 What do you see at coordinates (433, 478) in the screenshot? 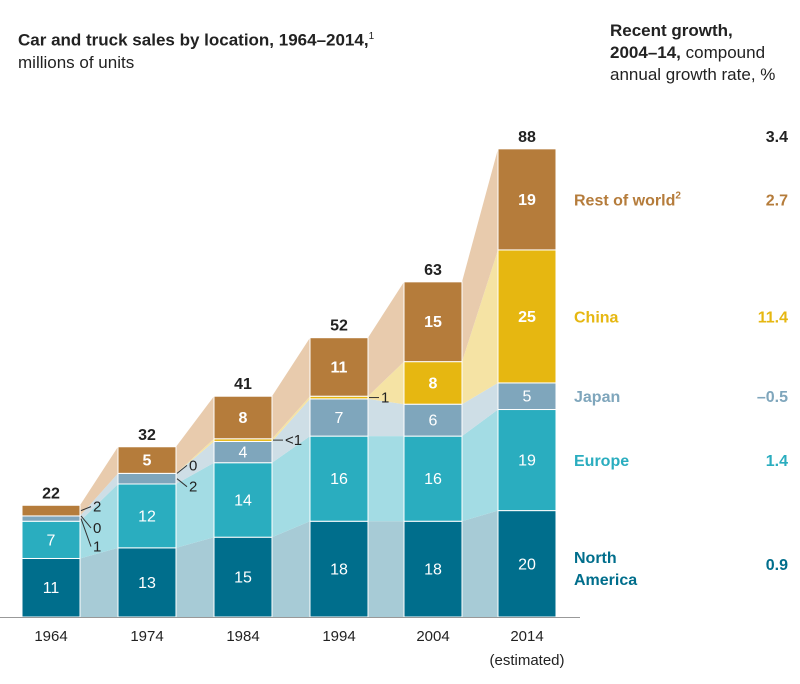
I see `bar-europe-2004` at bounding box center [433, 478].